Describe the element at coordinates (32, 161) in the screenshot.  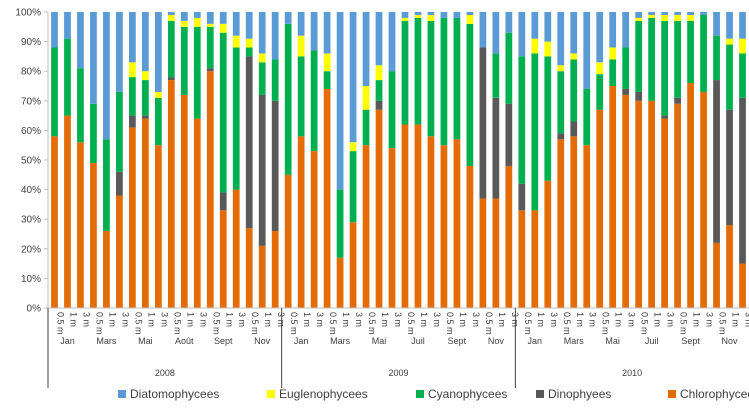
I see `y-axis: 0% 10% 20% 30% 40% 50% 60% 70% 80% 90% 100%` at that location.